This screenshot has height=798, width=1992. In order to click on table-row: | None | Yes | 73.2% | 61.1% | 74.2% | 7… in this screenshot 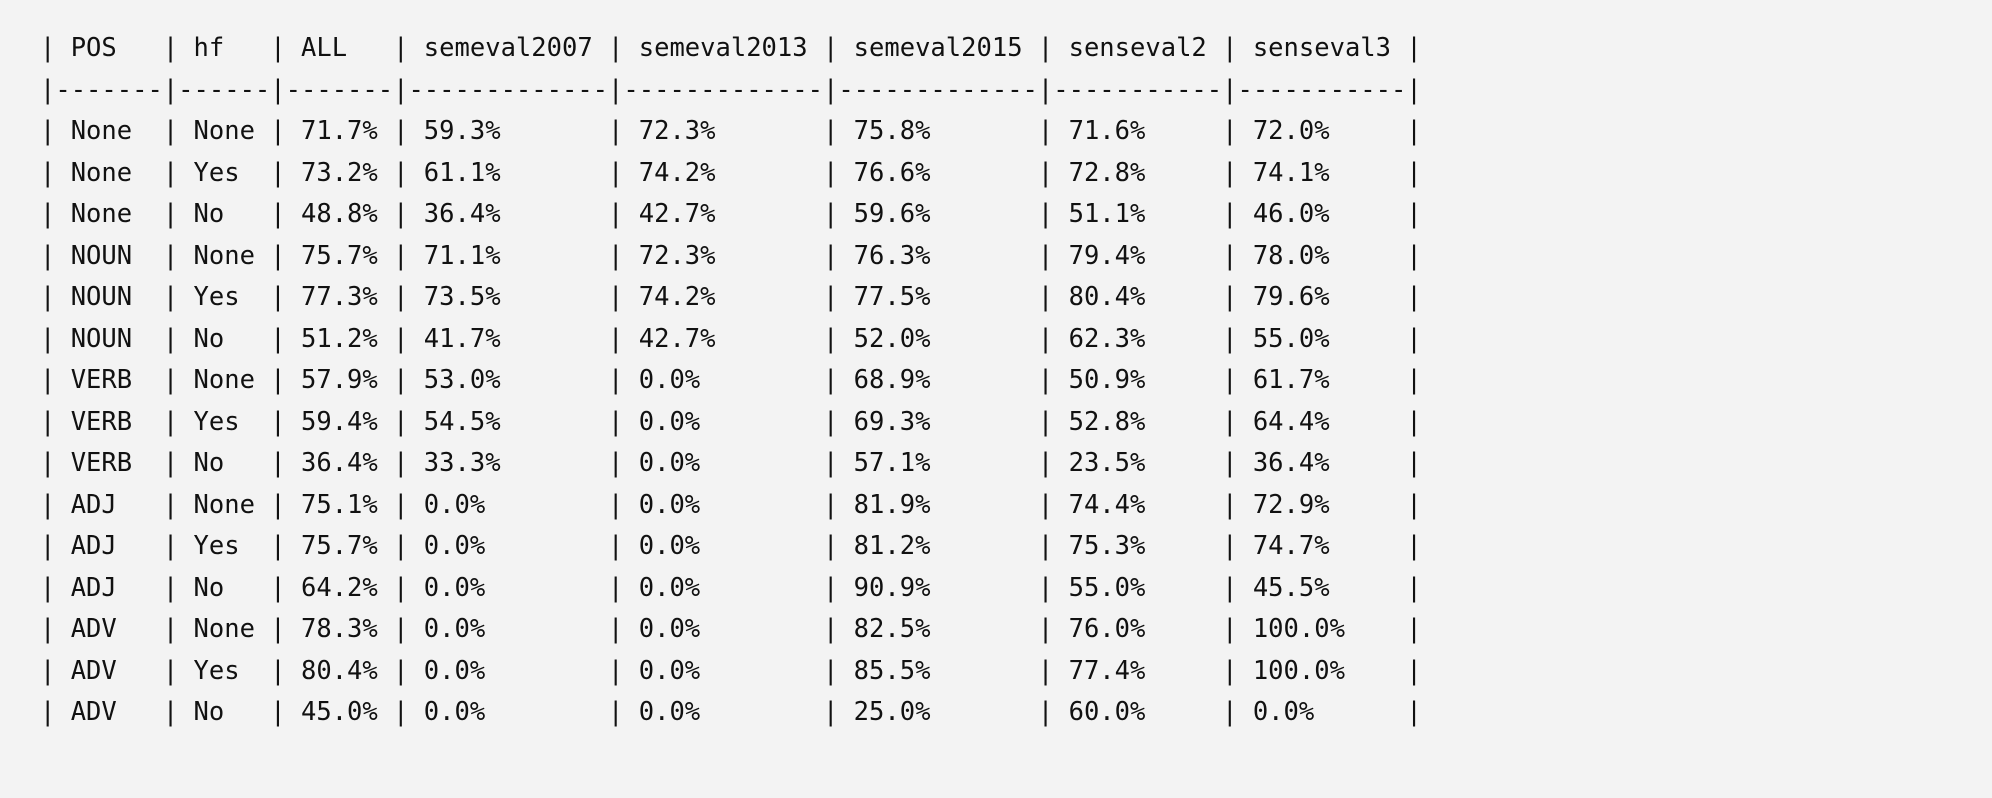, I will do `click(731, 172)`.